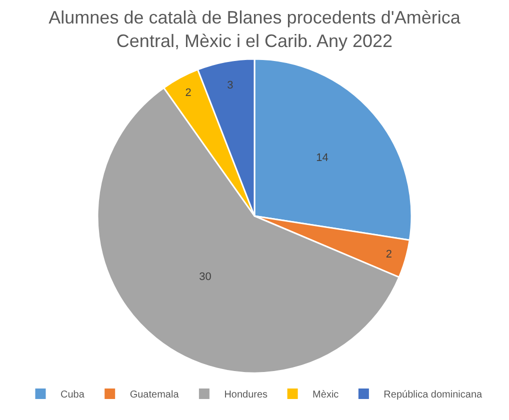  What do you see at coordinates (433, 395) in the screenshot?
I see `legend-label: República dominicana` at bounding box center [433, 395].